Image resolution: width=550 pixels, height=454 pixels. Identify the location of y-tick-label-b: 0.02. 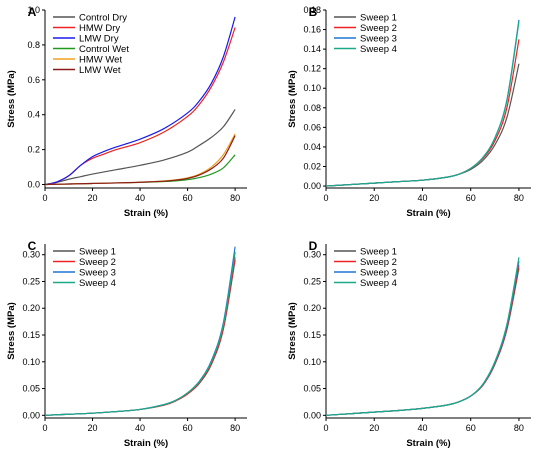
(312, 166).